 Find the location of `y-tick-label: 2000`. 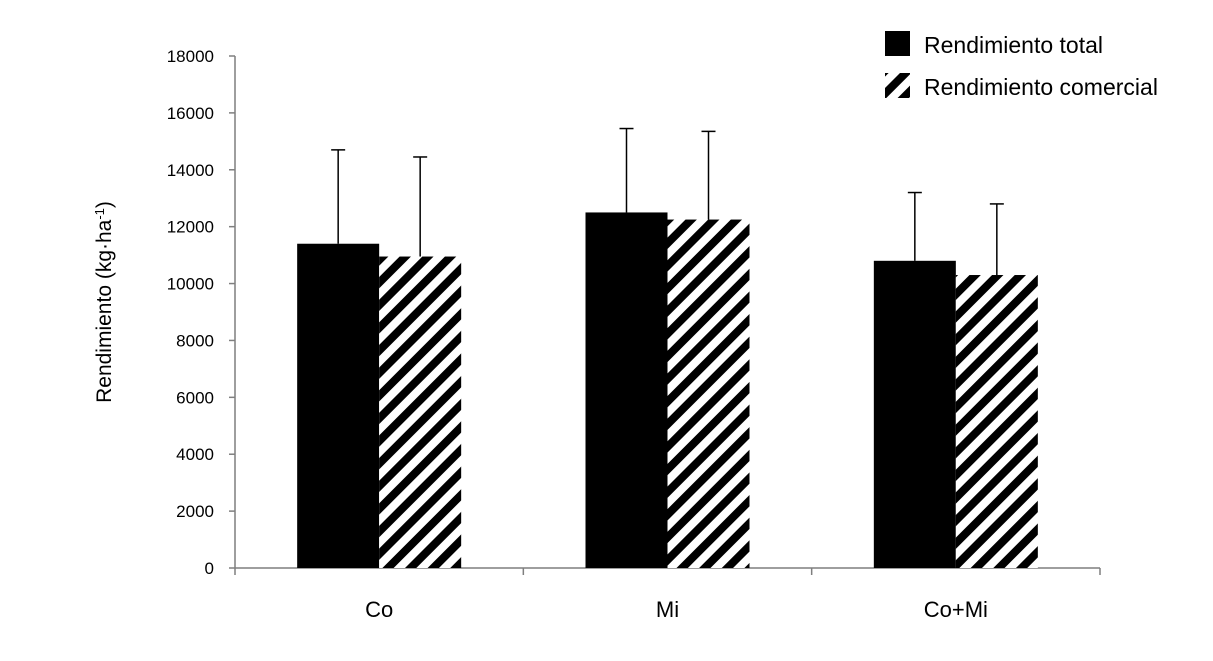

y-tick-label: 2000 is located at coordinates (195, 511).